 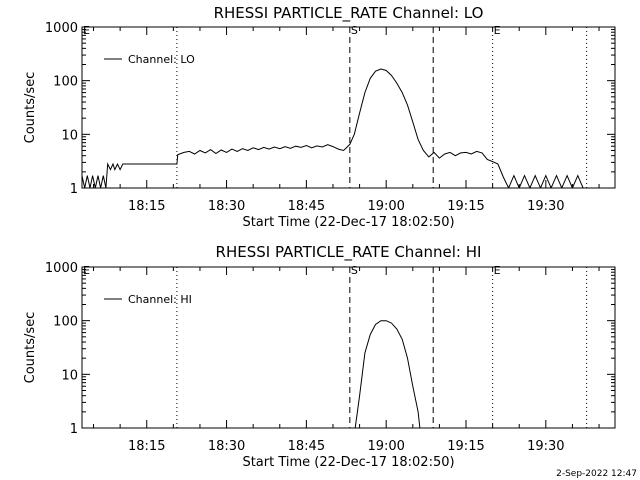 I want to click on legend-label: Channel: LO, so click(x=161, y=59).